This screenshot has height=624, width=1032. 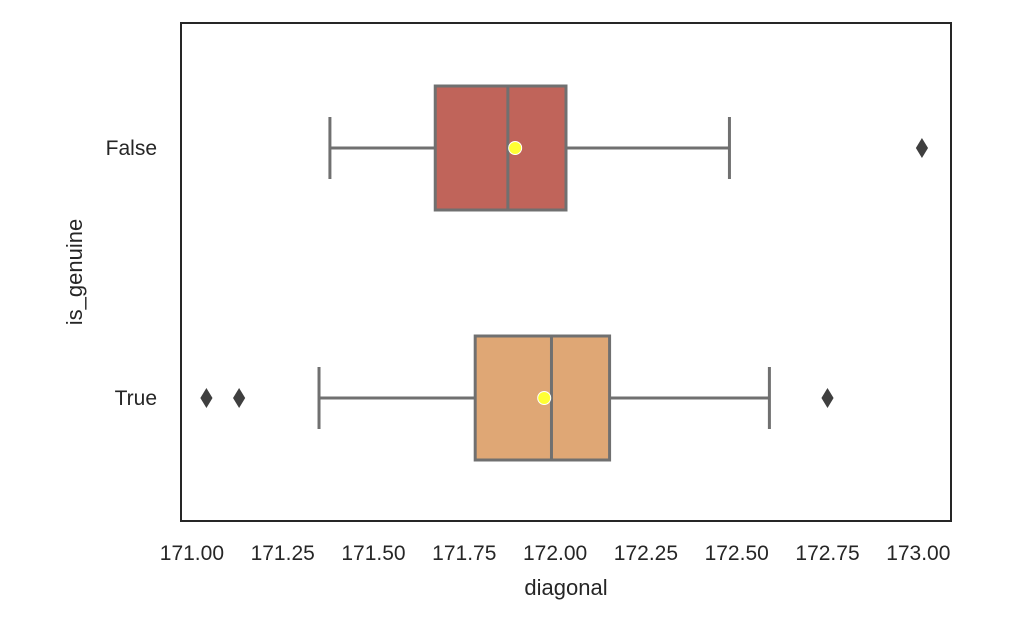 I want to click on box-false, so click(x=500, y=148).